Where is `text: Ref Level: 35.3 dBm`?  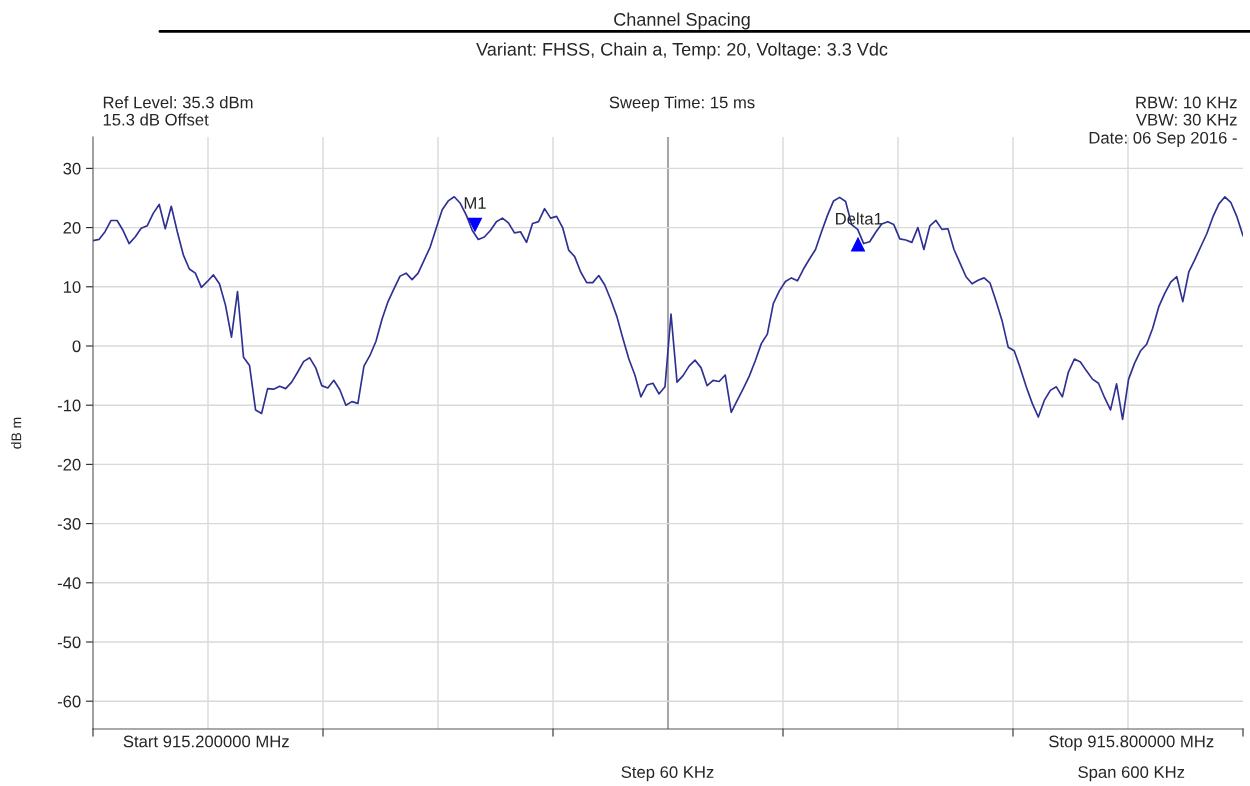
text: Ref Level: 35.3 dBm is located at coordinates (178, 102).